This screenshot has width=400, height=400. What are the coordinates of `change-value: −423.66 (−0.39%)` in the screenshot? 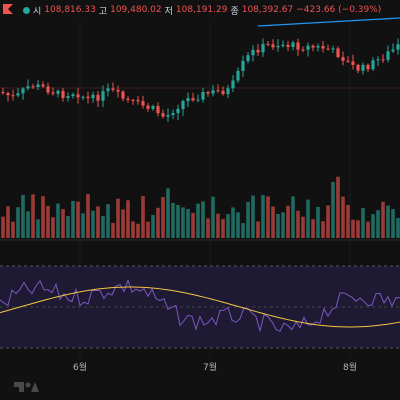 It's located at (339, 10).